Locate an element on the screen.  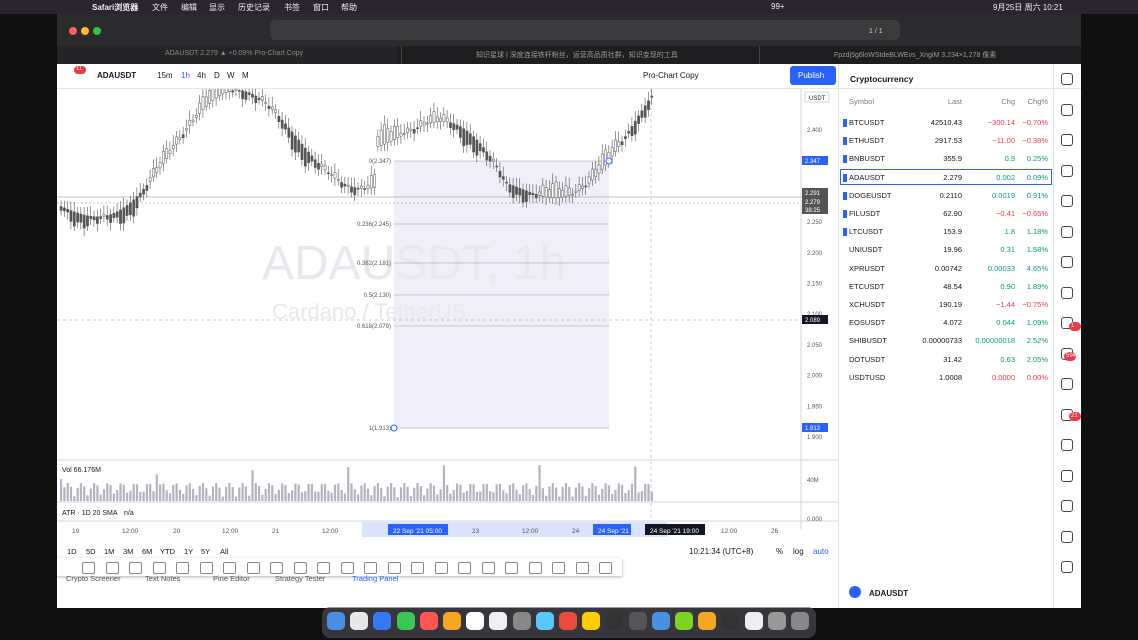
browser-tab: 知识星球 | 深度连接铁杆粉丝，运营高品质社群，知识变现的工具 is located at coordinates (577, 55).